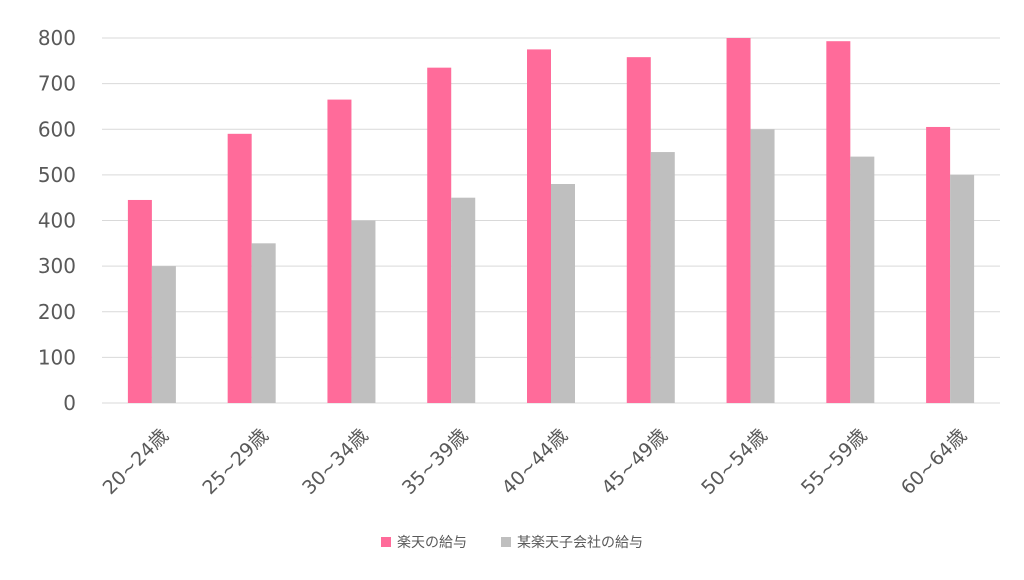 The width and height of the screenshot is (1024, 580). What do you see at coordinates (57, 84) in the screenshot?
I see `y-tick-label: 700` at bounding box center [57, 84].